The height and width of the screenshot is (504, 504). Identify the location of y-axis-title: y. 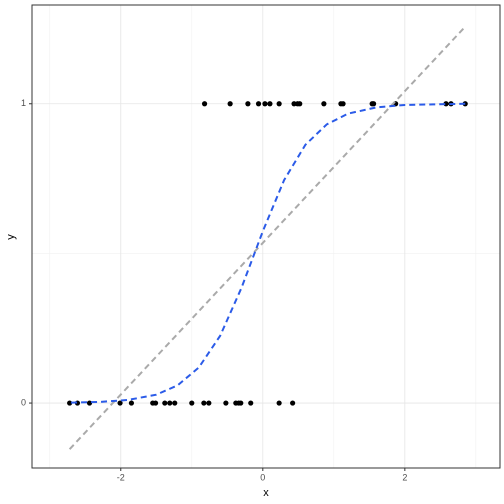
(11, 237).